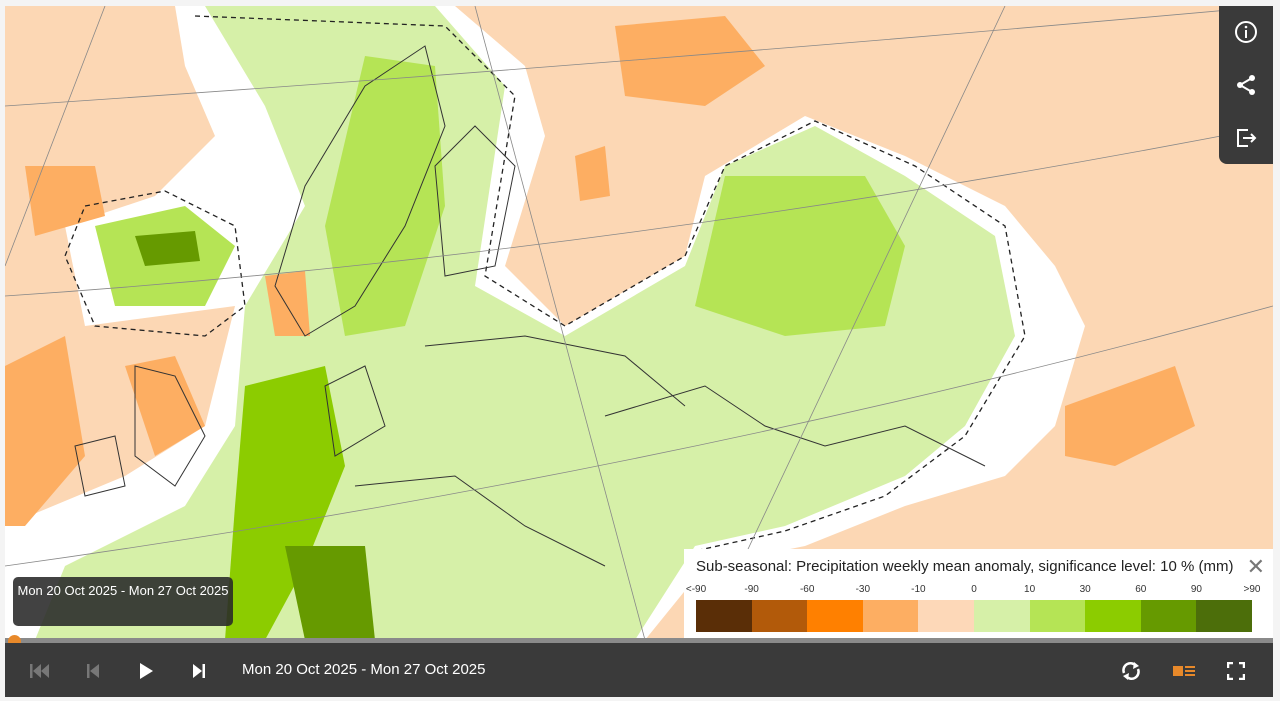  I want to click on share-icon, so click(1246, 84).